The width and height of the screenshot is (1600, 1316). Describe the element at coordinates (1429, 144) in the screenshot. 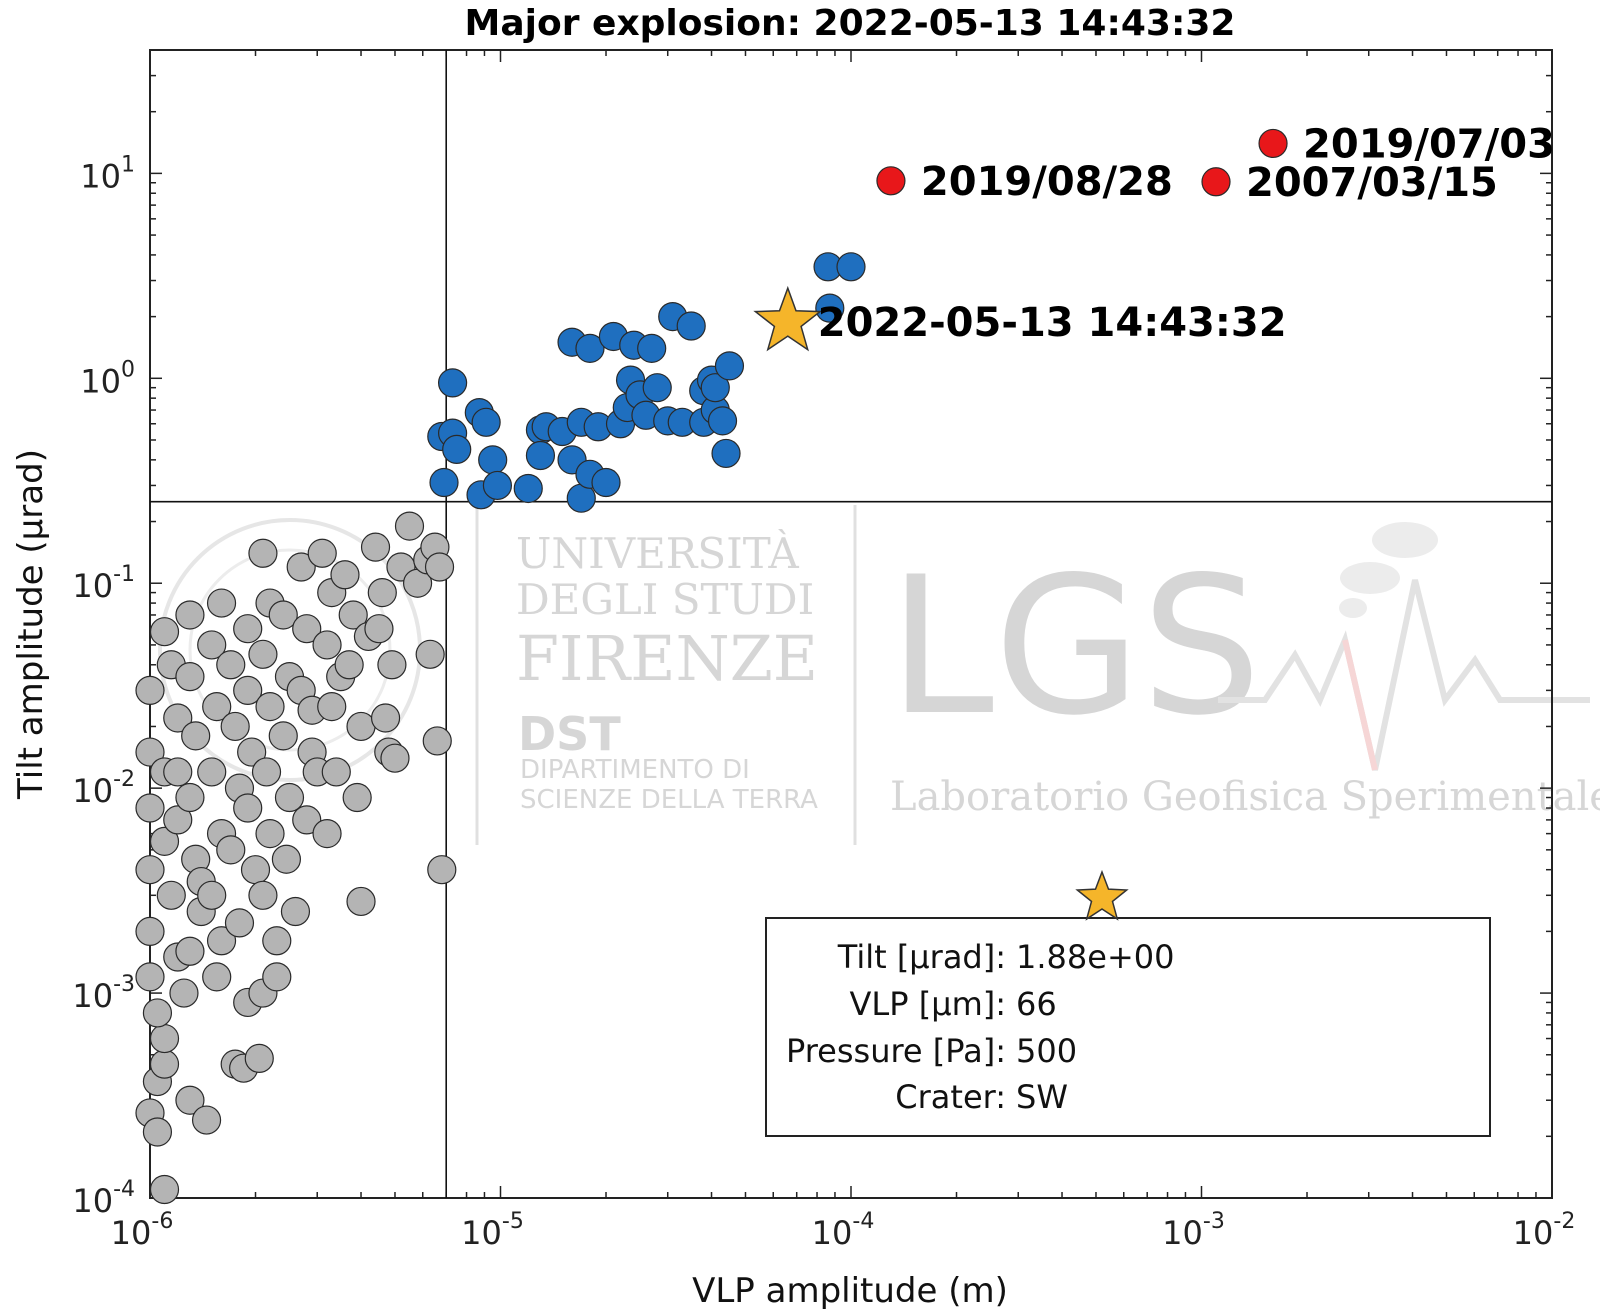

I see `point-annotation: 2019/07/03` at that location.